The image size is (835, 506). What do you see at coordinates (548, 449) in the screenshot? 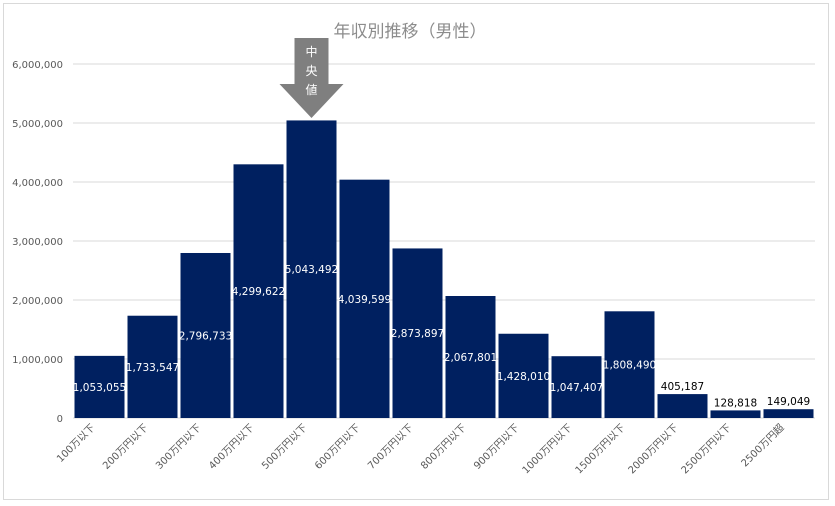
I see `x-tick-label: 1000万円以下` at bounding box center [548, 449].